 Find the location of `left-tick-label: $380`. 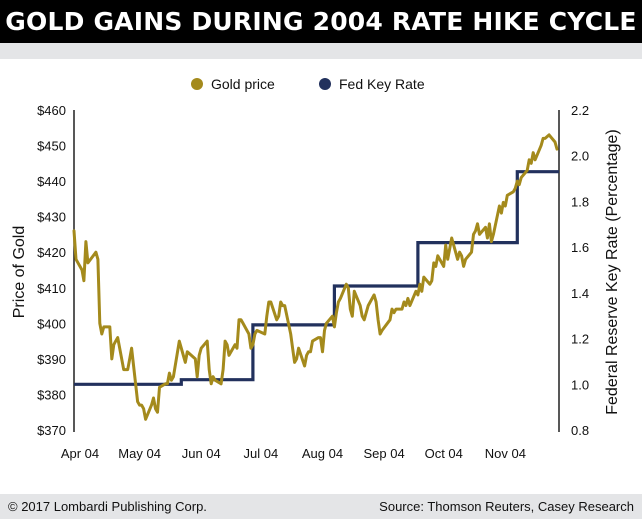

left-tick-label: $380 is located at coordinates (51, 394).